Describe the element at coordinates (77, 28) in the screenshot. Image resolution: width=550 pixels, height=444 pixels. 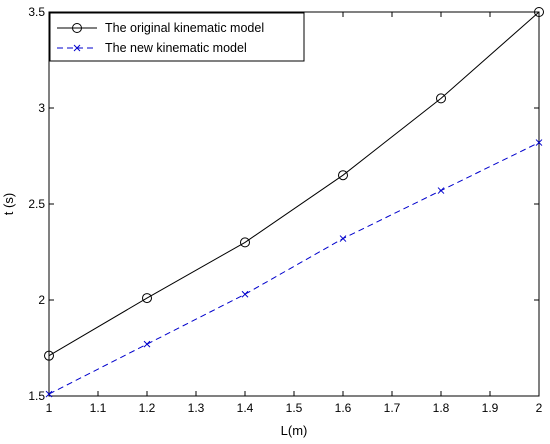
I see `legend-marker-original` at that location.